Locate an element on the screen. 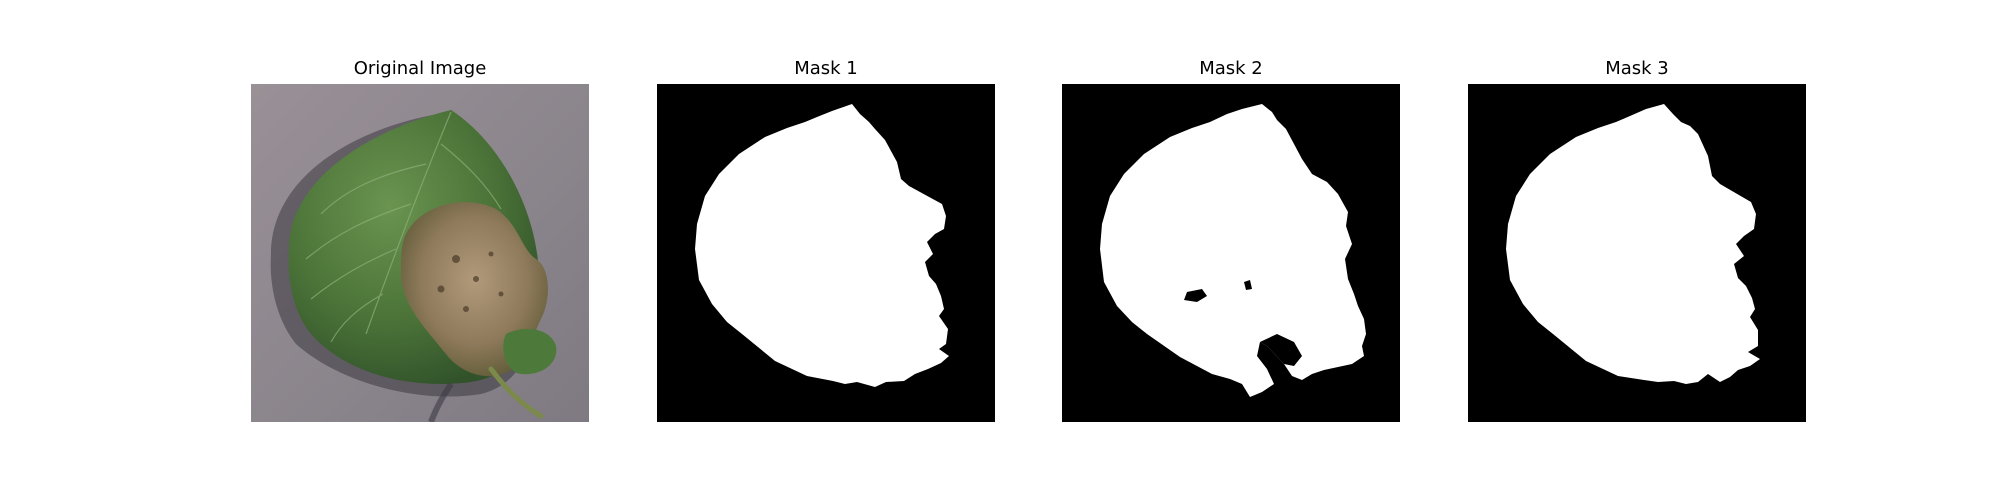 Image resolution: width=2000 pixels, height=500 pixels. leaf-stem is located at coordinates (516, 392).